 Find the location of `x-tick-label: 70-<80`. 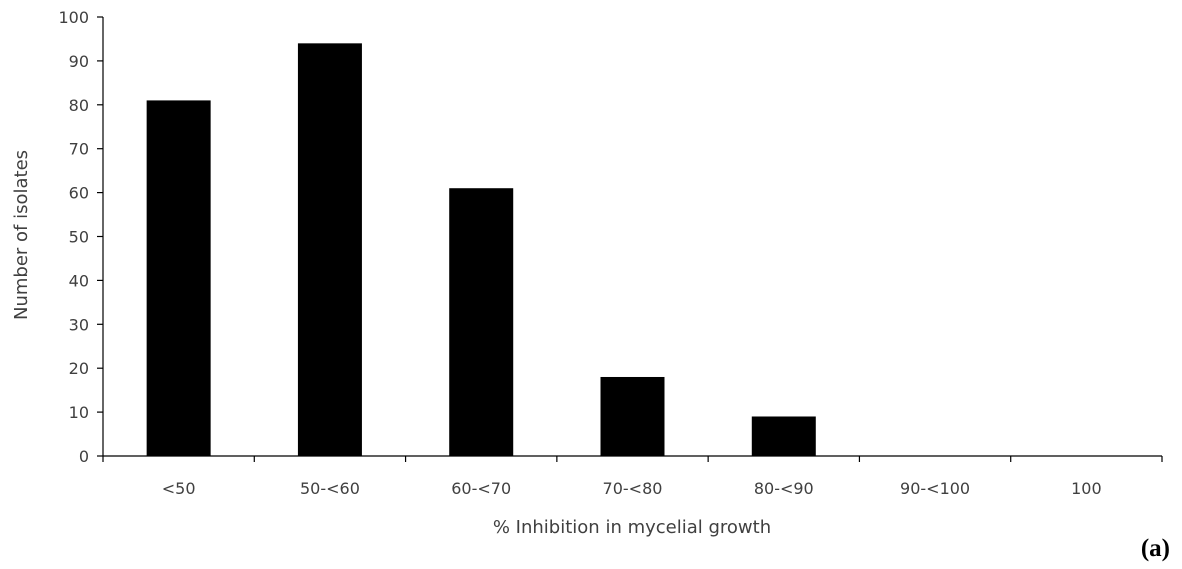

x-tick-label: 70-<80 is located at coordinates (633, 488).